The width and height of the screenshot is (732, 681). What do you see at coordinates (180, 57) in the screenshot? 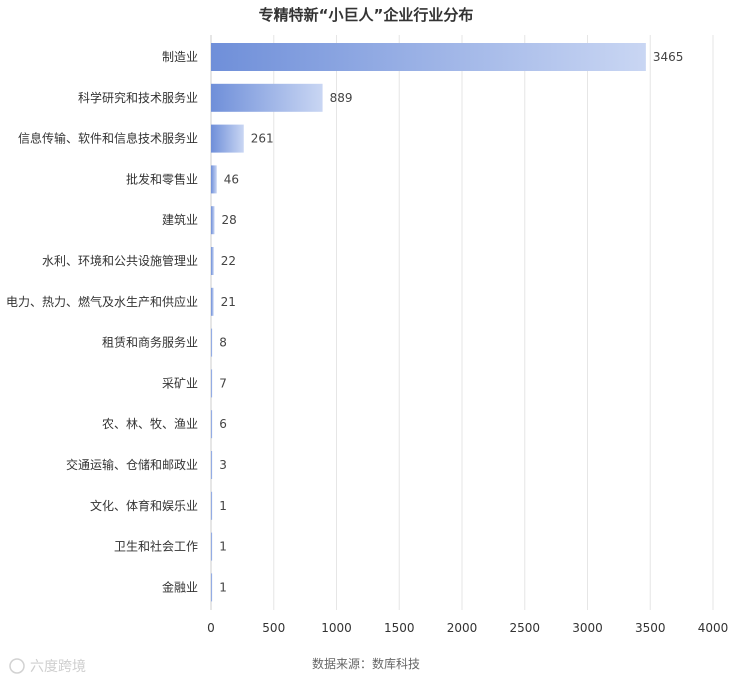
I see `category-label: 制造业` at bounding box center [180, 57].